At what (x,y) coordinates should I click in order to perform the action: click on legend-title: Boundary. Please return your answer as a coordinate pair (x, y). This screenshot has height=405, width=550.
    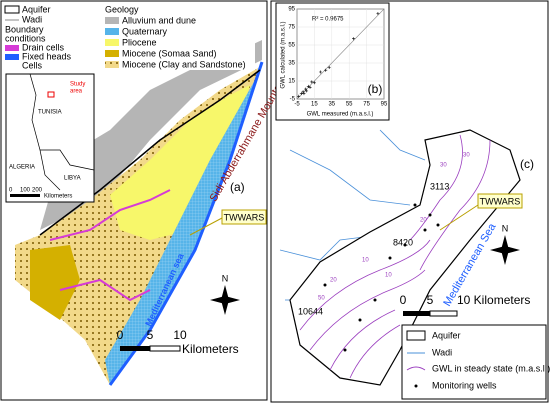
    Looking at the image, I should click on (24, 29).